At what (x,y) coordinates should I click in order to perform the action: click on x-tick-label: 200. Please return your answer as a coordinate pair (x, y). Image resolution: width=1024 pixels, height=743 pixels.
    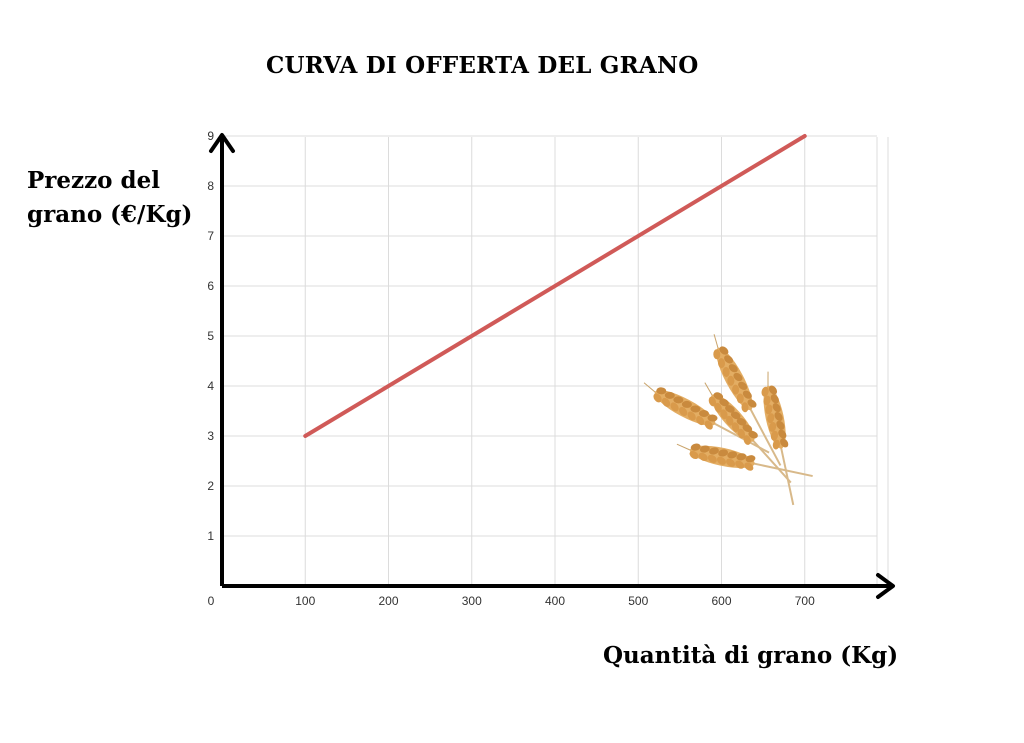
    Looking at the image, I should click on (388, 601).